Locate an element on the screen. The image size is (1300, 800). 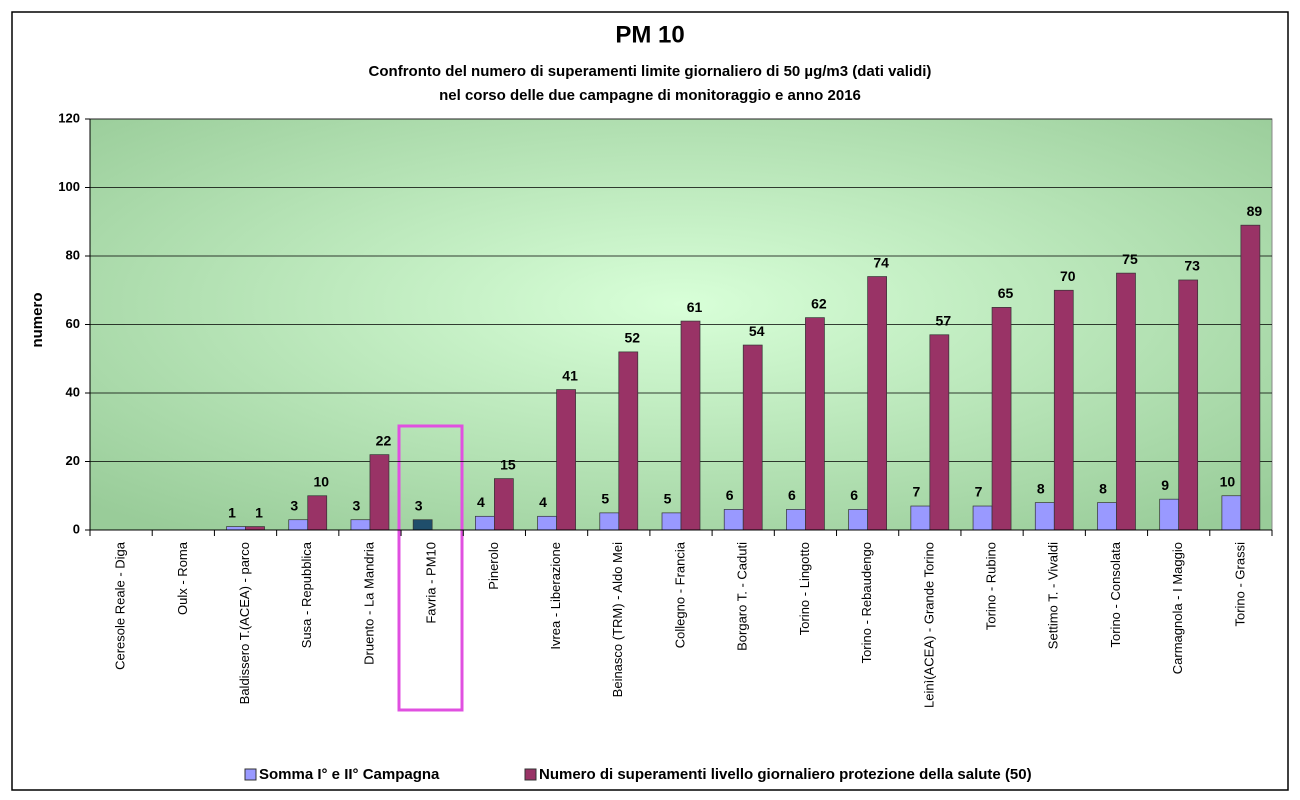
x-tick-label: Borgaro T. - Caduti is located at coordinates (742, 596).